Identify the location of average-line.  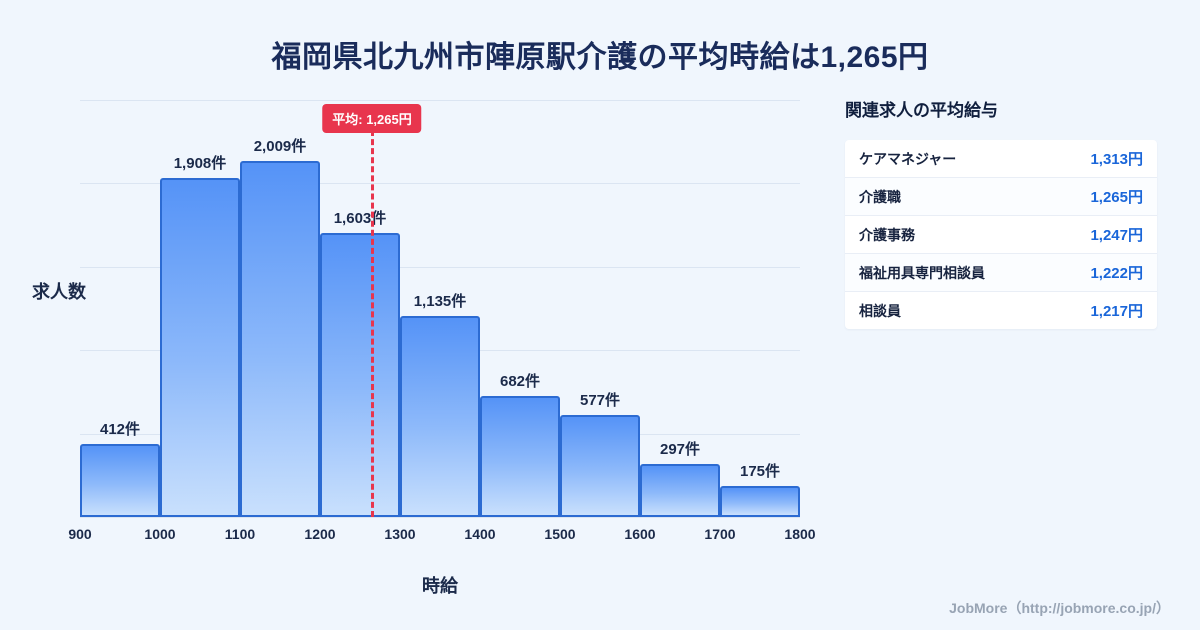
(372, 323).